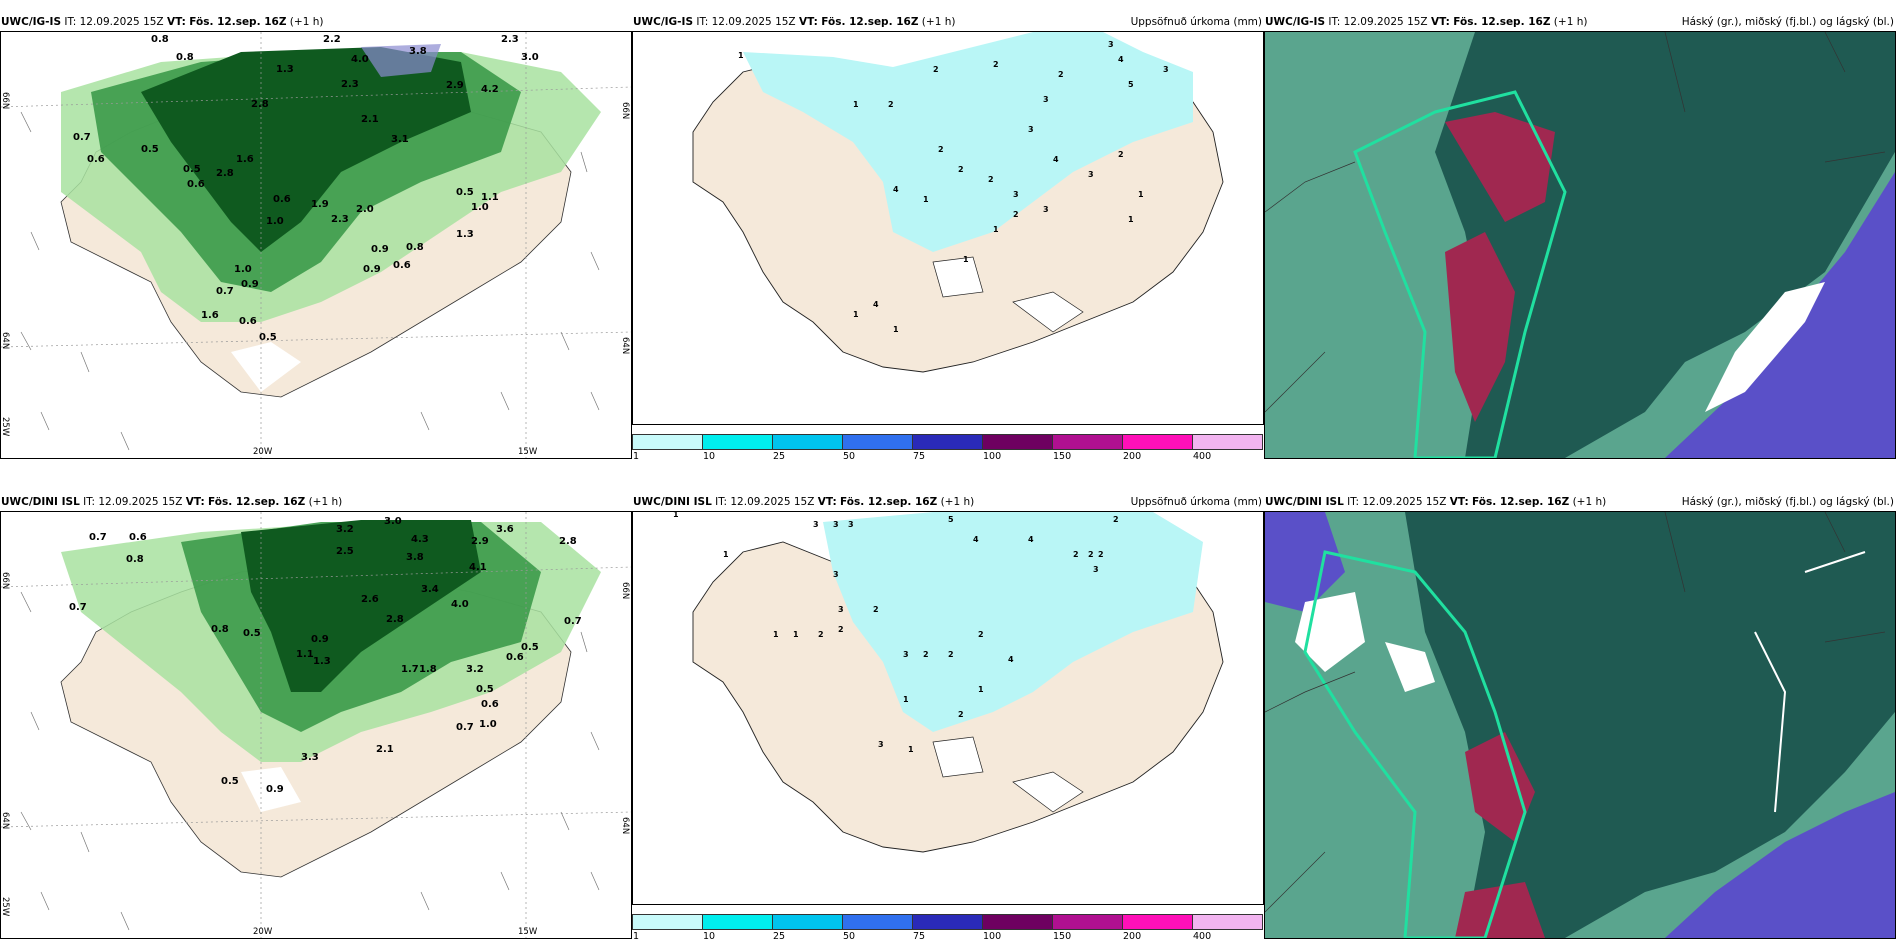 The width and height of the screenshot is (1900, 950). Describe the element at coordinates (1062, 936) in the screenshot. I see `colorbar-tick: 150` at that location.